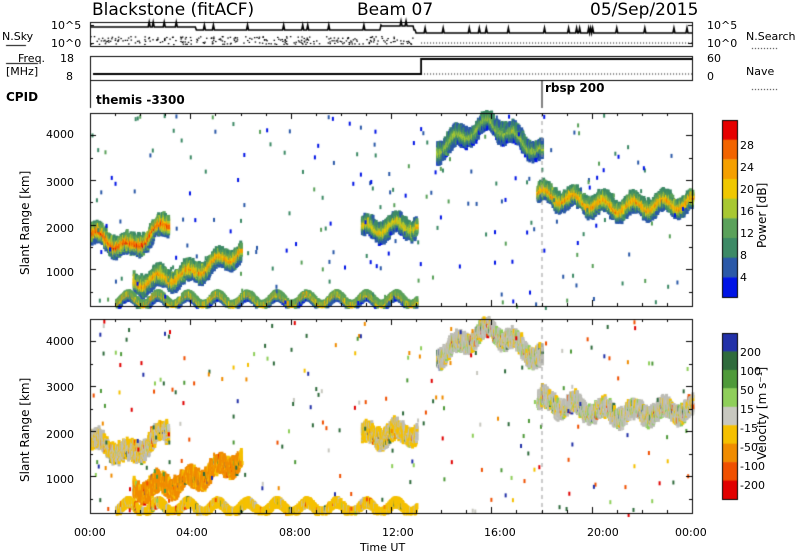 This screenshot has height=554, width=800. What do you see at coordinates (60, 228) in the screenshot?
I see `power-ytick-2000: 2000` at bounding box center [60, 228].